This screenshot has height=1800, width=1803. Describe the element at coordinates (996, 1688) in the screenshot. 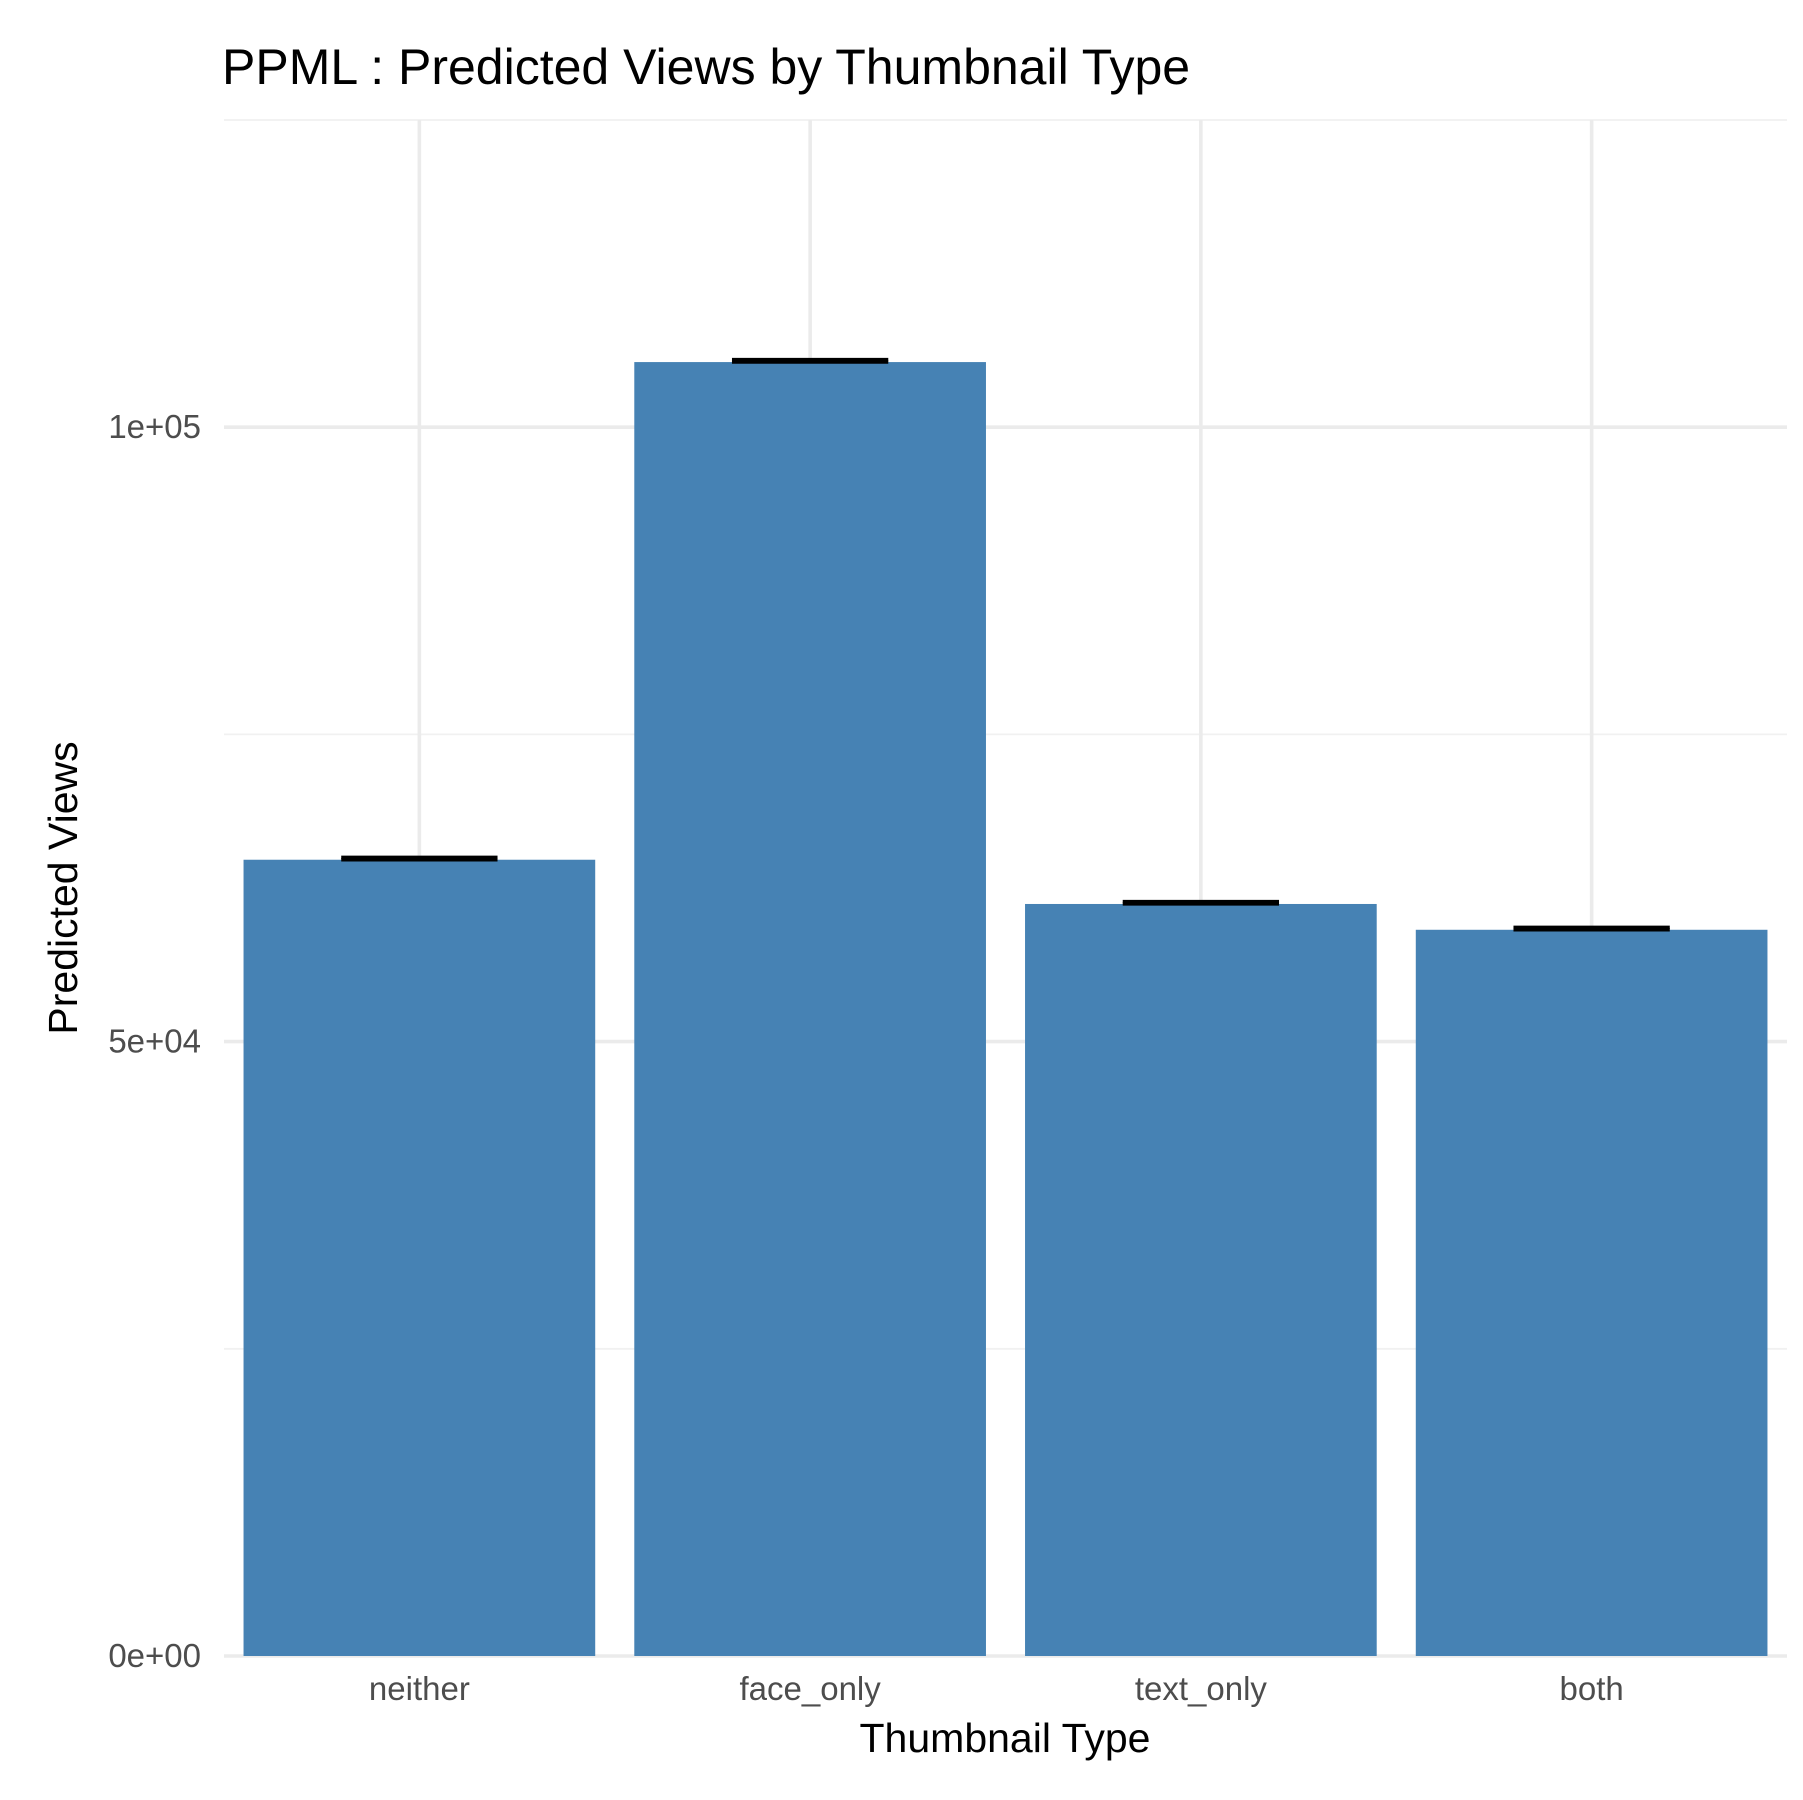

I see `x-axis-ticks: neither face_only text_only both` at that location.